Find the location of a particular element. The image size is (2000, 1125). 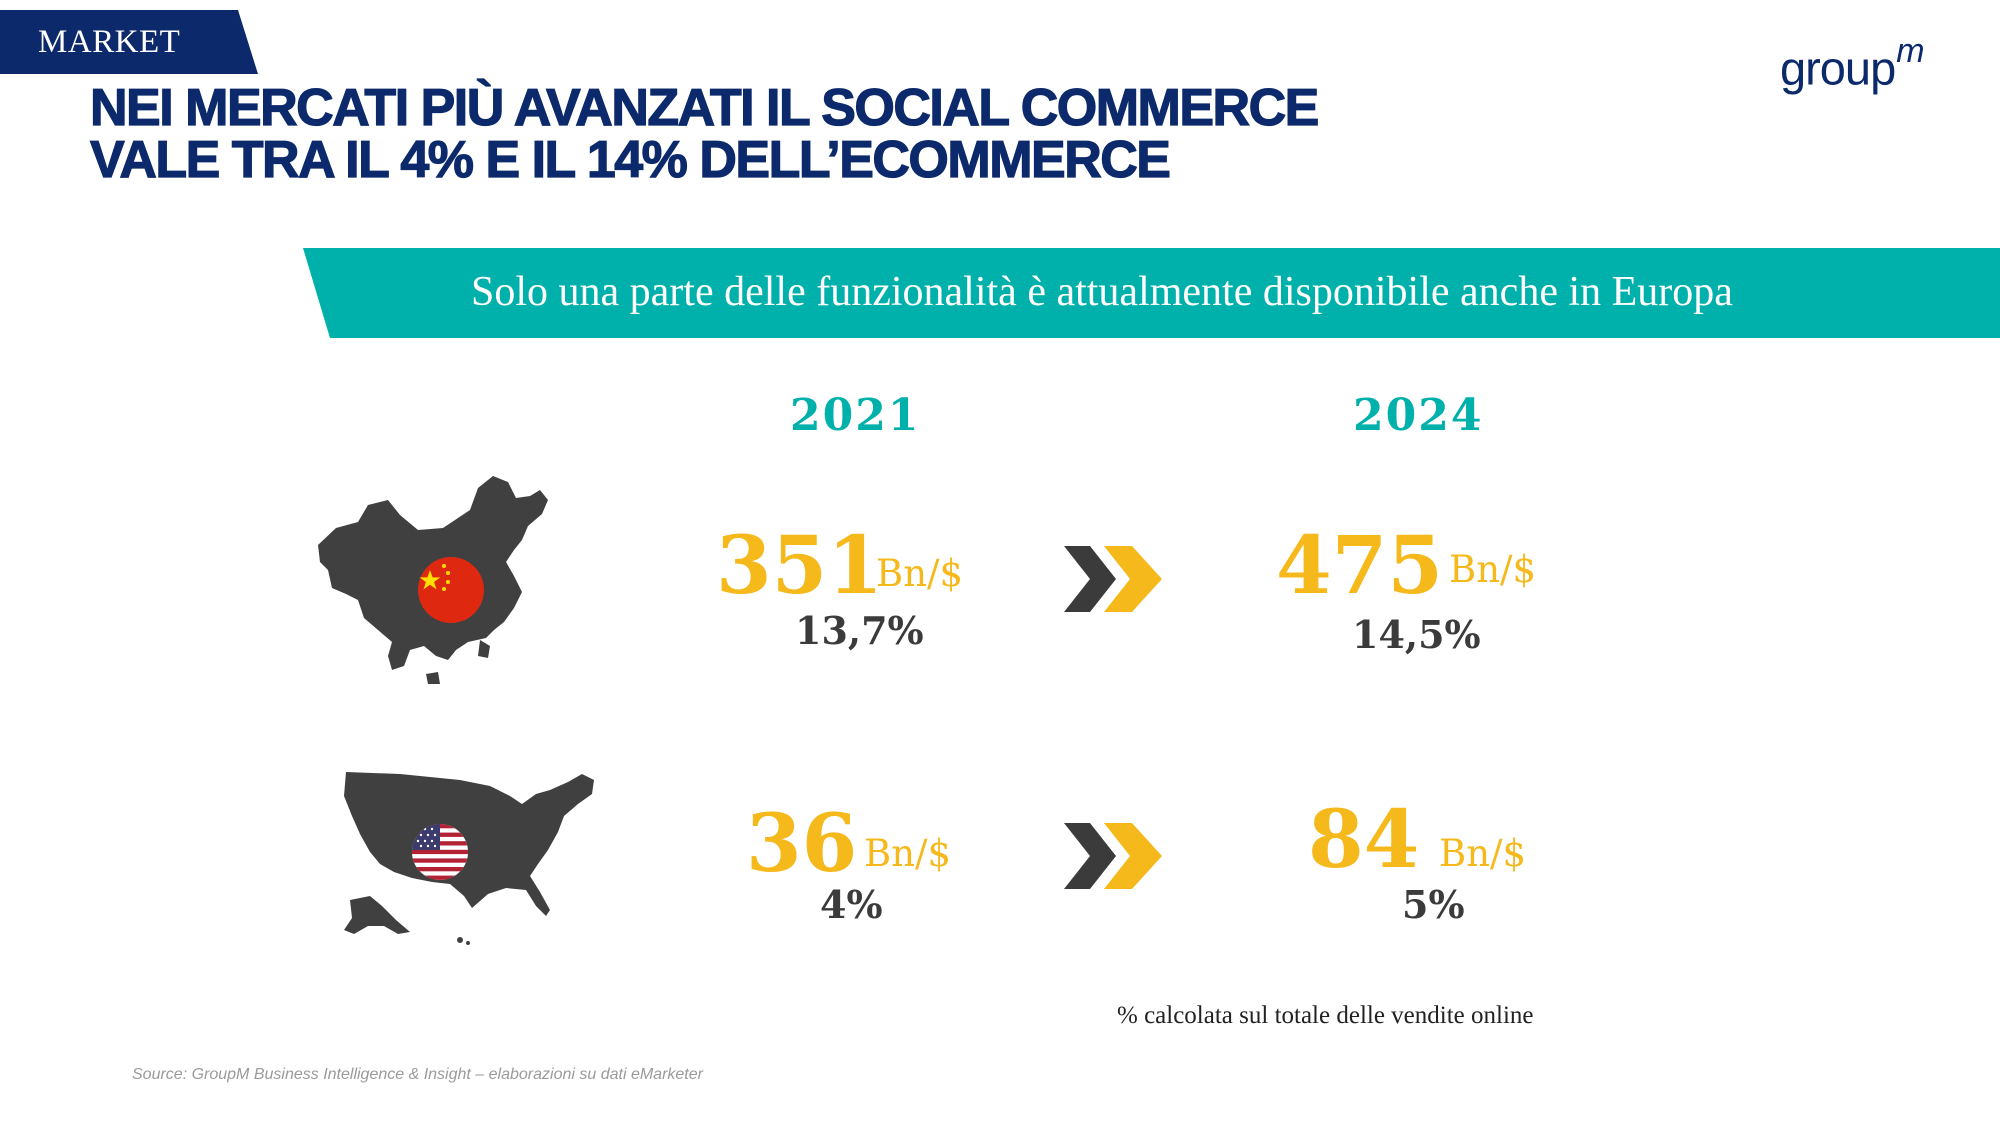

usa-2021-share: 4% is located at coordinates (851, 904).